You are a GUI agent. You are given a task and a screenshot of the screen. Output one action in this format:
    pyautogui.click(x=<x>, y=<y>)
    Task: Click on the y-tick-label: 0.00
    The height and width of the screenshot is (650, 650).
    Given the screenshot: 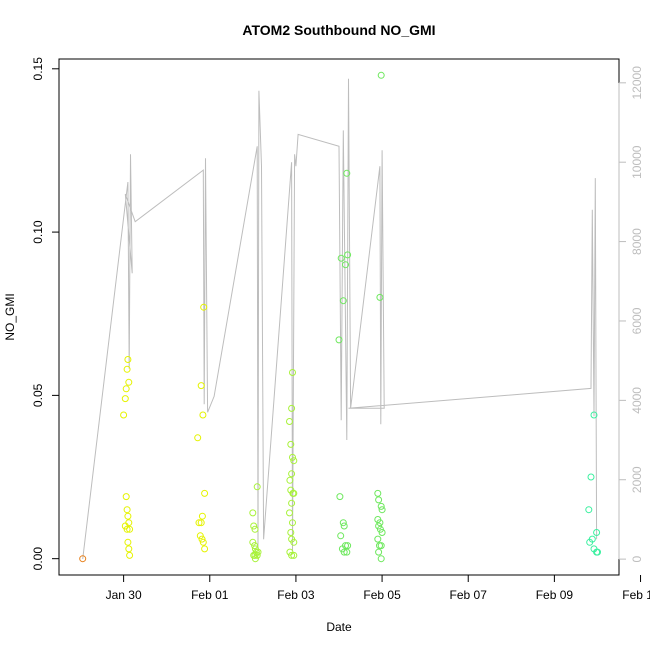 What is the action you would take?
    pyautogui.click(x=38, y=559)
    